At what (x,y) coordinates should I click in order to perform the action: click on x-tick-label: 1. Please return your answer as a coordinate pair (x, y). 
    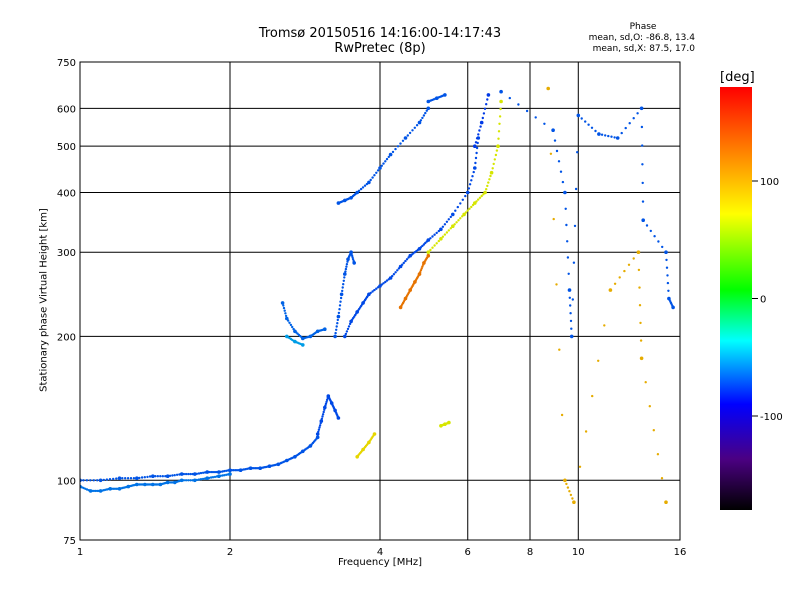
    Looking at the image, I should click on (80, 552).